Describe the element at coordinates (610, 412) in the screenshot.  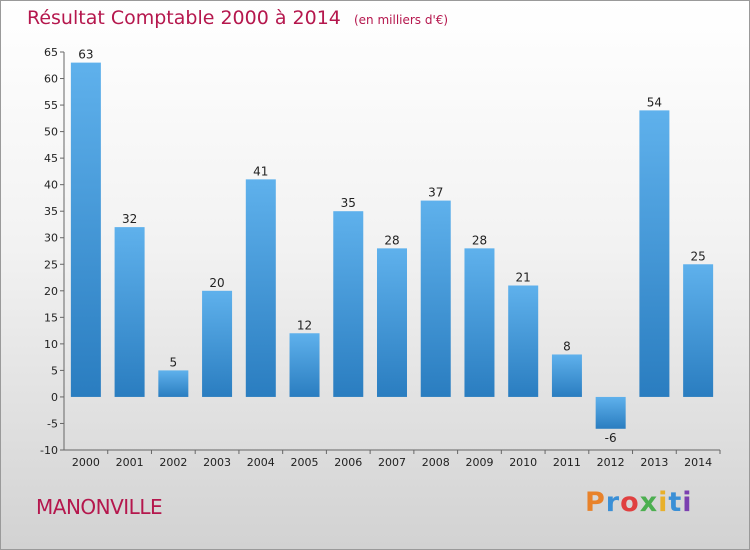
I see `bar-2012` at that location.